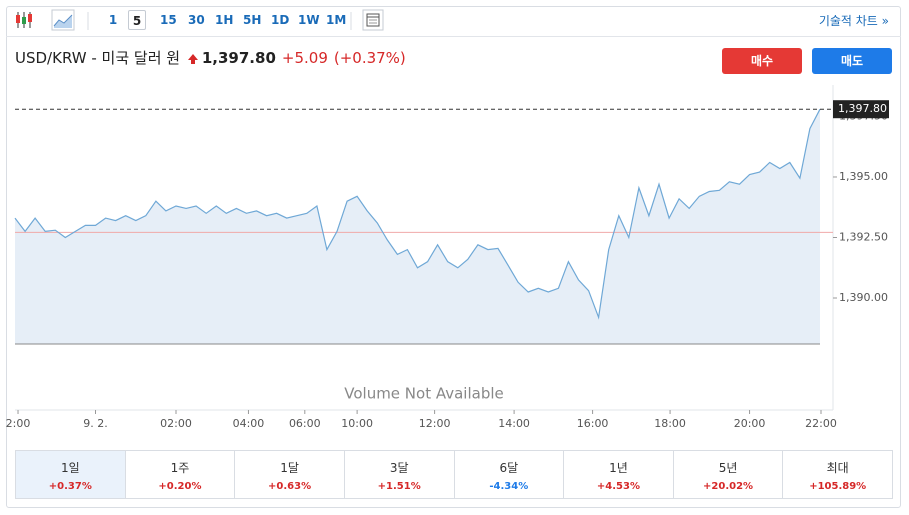 The height and width of the screenshot is (515, 909). Describe the element at coordinates (280, 20) in the screenshot. I see `interval-button: 1D` at that location.